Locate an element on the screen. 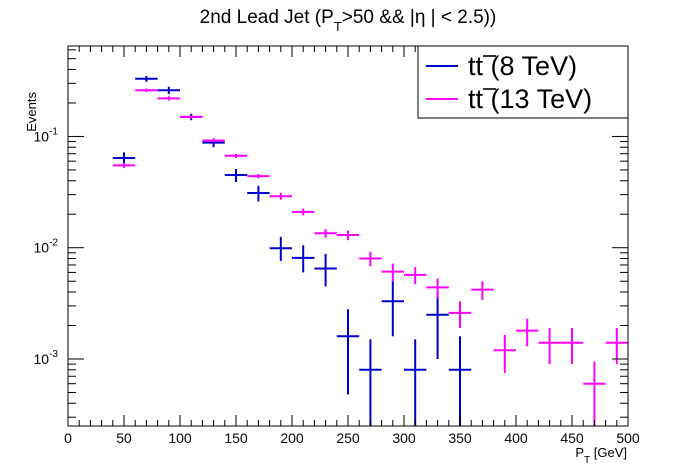 Image resolution: width=696 pixels, height=472 pixels. x-tick-label: 200 is located at coordinates (292, 438).